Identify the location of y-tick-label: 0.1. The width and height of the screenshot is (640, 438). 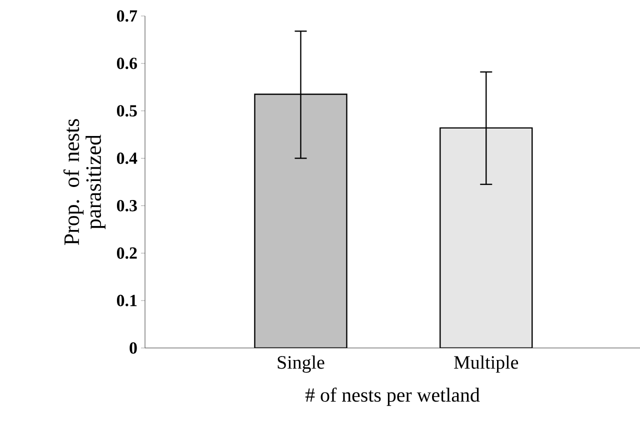
(126, 300).